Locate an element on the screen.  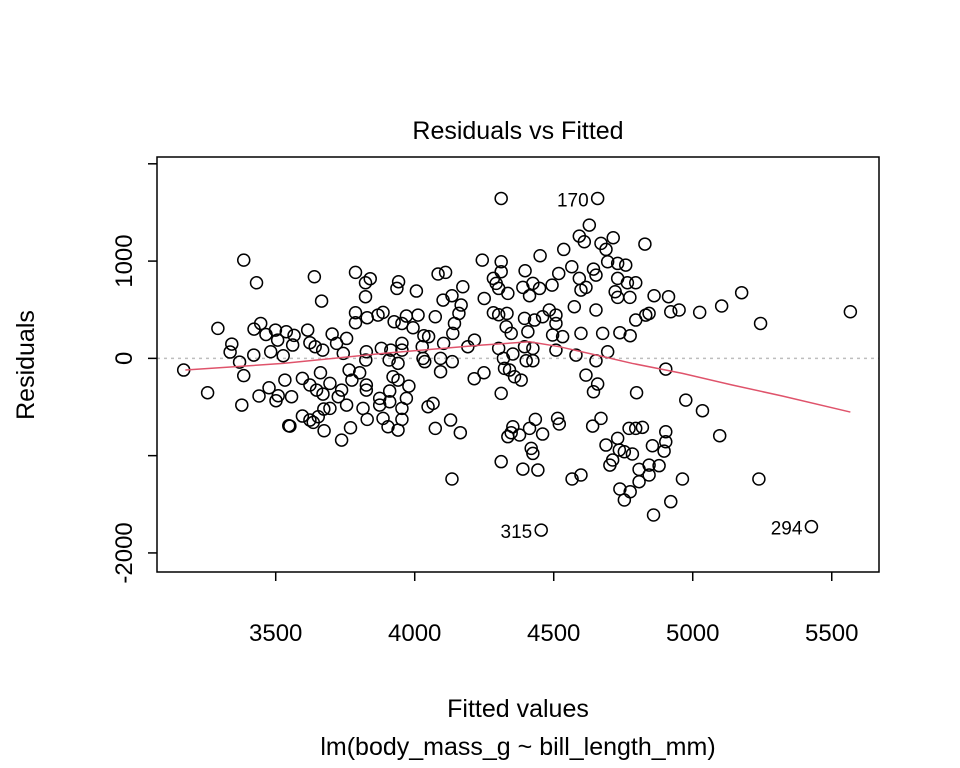
y-tick-label: 0 is located at coordinates (124, 358).